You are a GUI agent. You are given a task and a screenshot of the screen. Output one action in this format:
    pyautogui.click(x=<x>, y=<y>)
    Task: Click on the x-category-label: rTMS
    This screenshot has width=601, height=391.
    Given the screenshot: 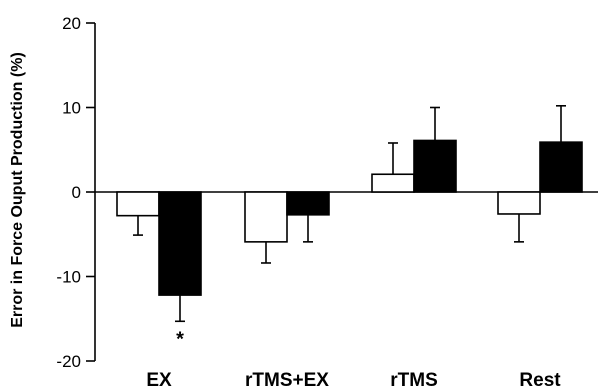 What is the action you would take?
    pyautogui.click(x=414, y=380)
    